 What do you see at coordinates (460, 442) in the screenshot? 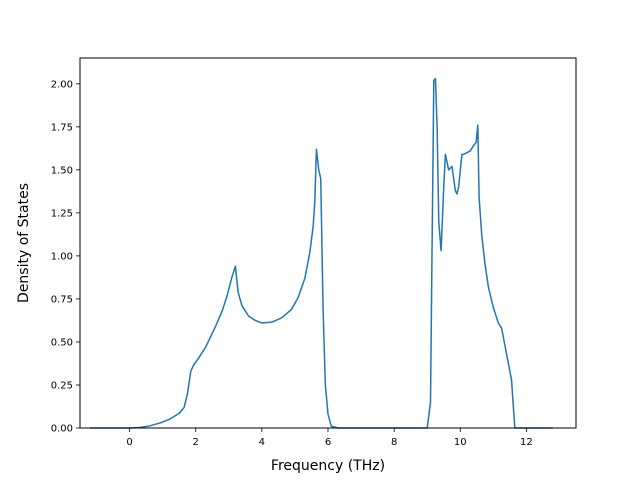
I see `x-tick-label: 10` at bounding box center [460, 442].